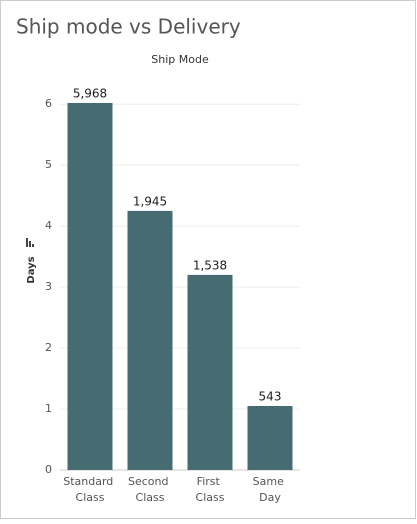 This screenshot has height=524, width=417. I want to click on axis-icon, so click(30, 242).